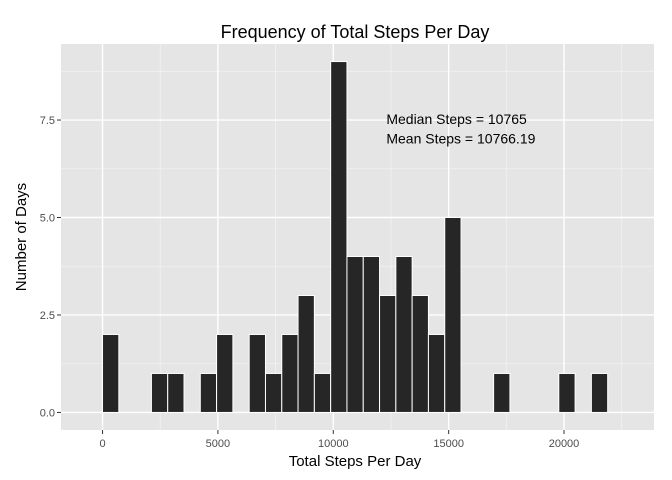  I want to click on y-tick-label: 0.0, so click(47, 413).